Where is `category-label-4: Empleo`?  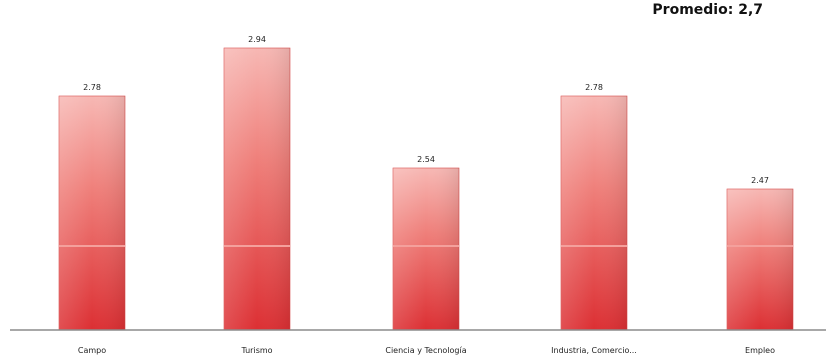
category-label-4: Empleo is located at coordinates (760, 350).